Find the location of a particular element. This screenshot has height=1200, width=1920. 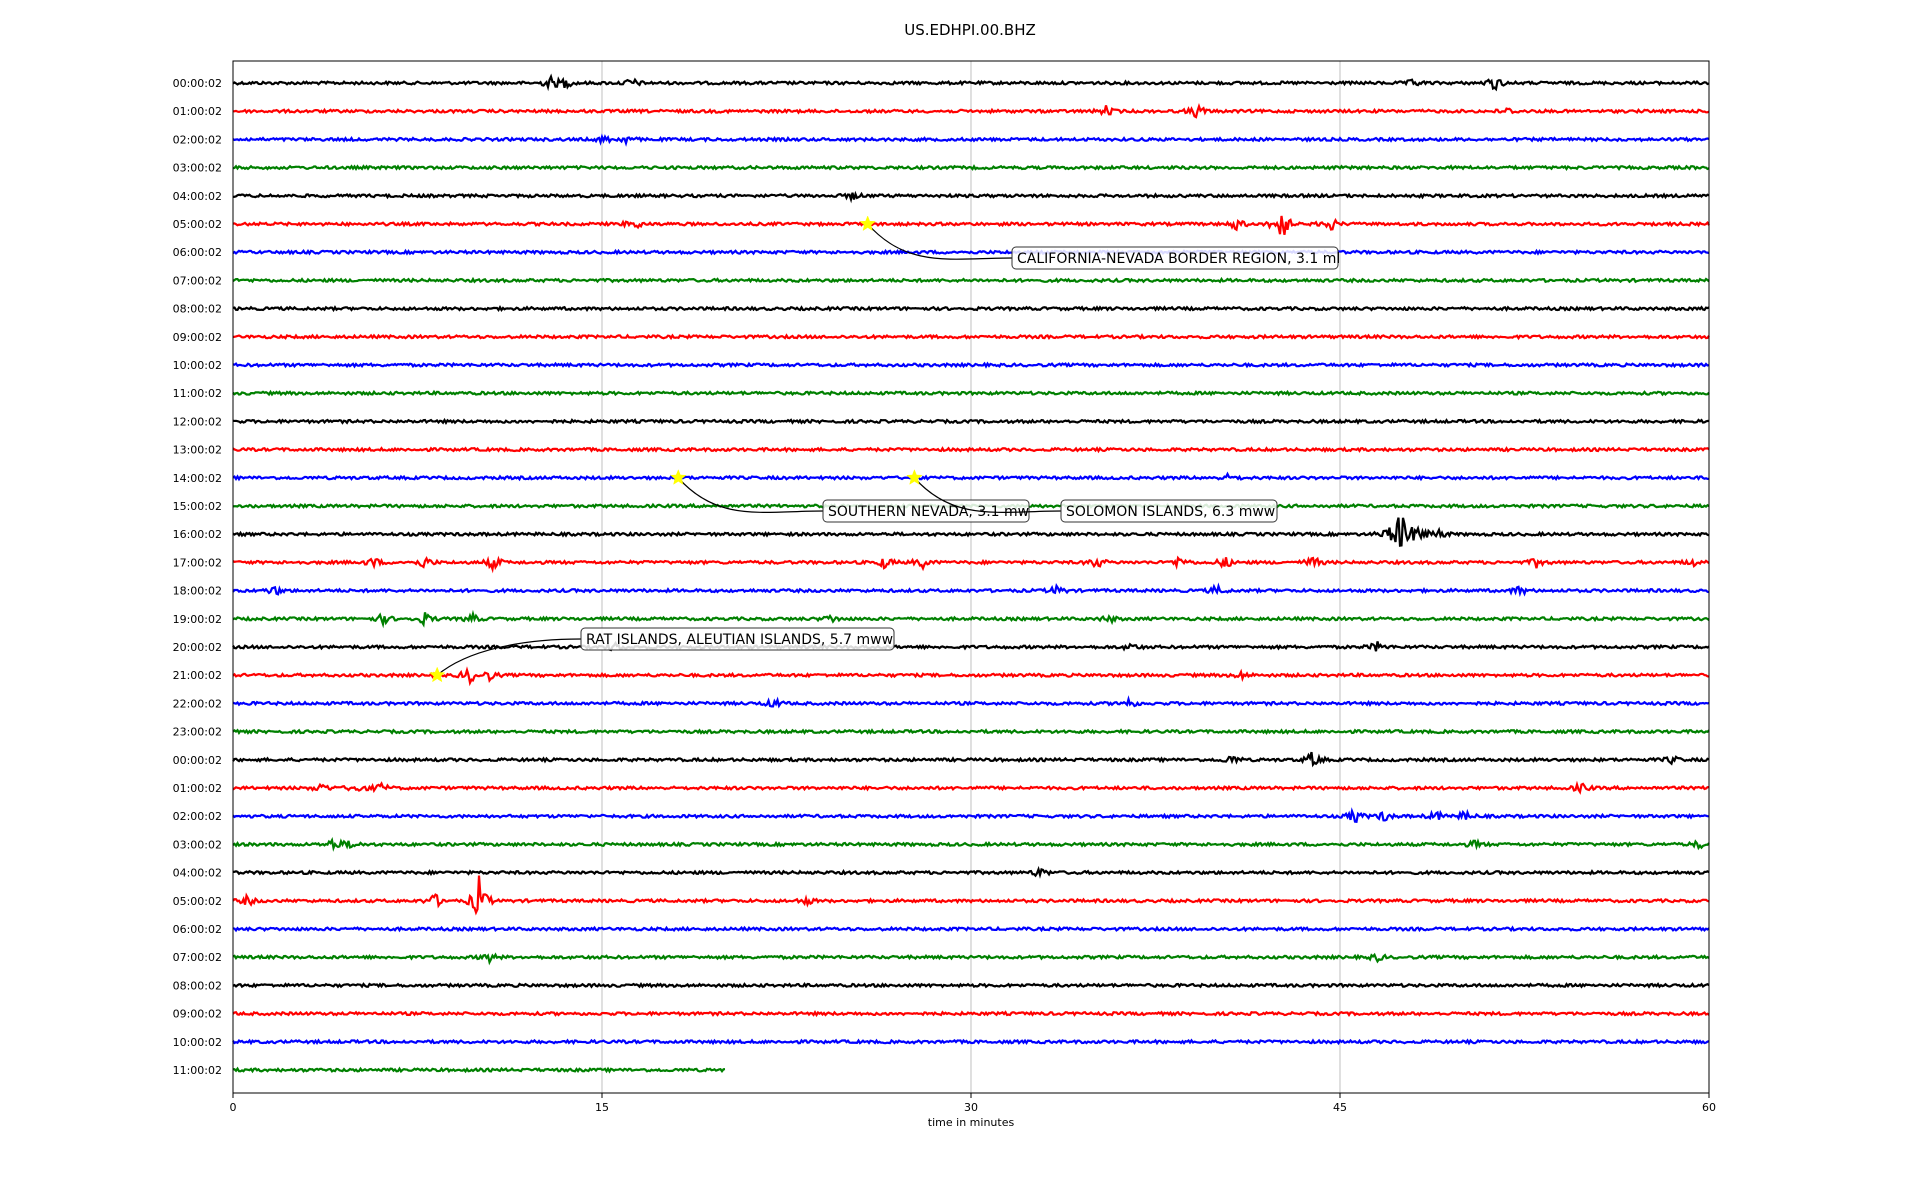

x-tick-label: 15 is located at coordinates (602, 1107).